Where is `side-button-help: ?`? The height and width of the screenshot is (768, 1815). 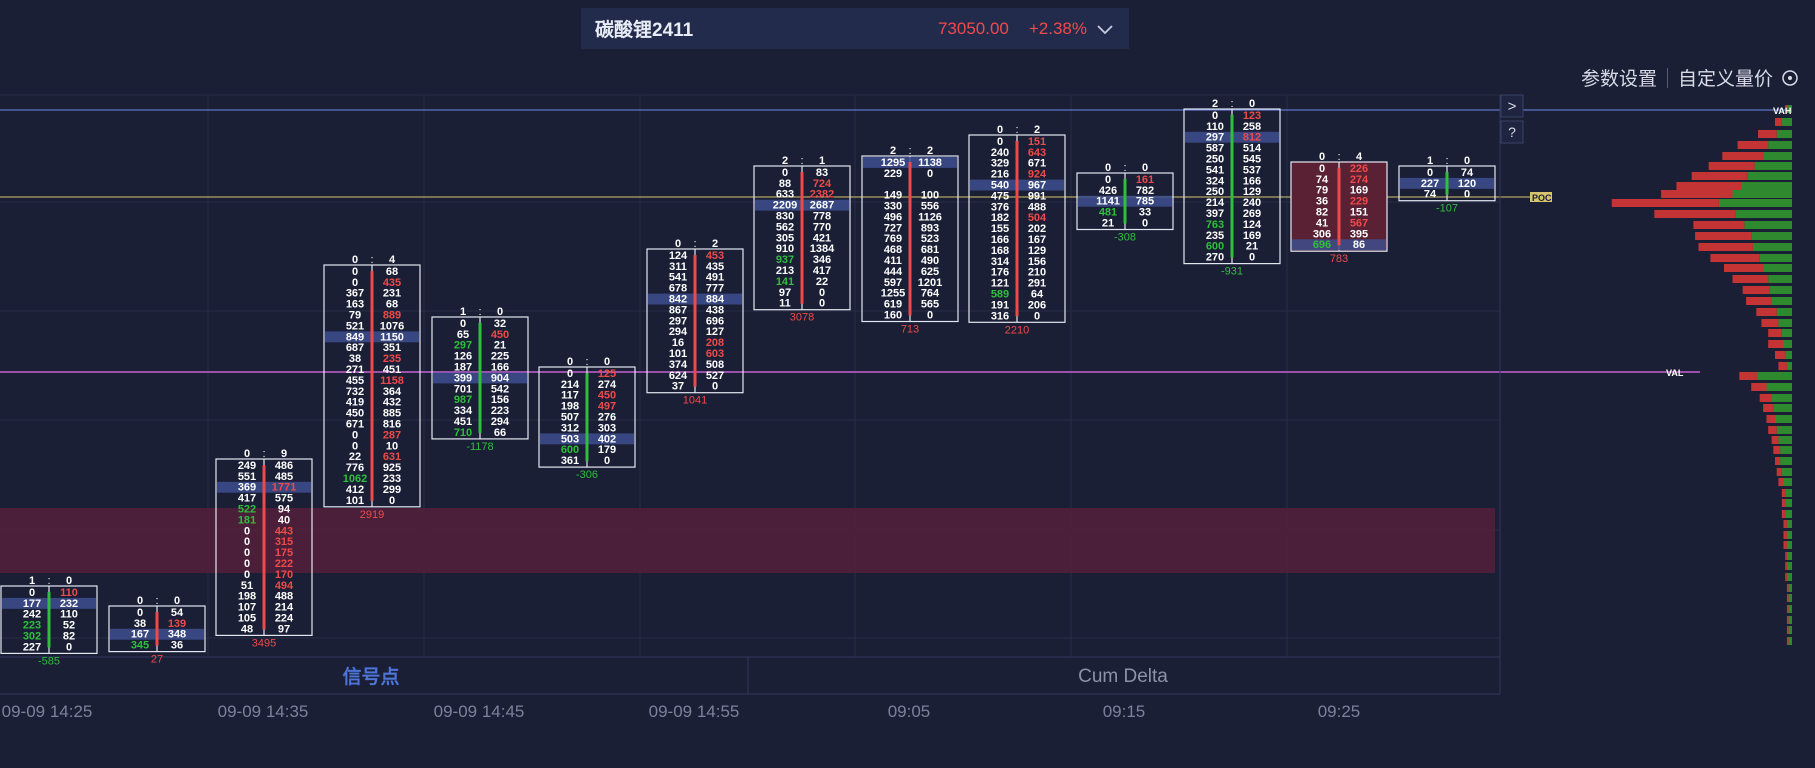 side-button-help: ? is located at coordinates (1512, 132).